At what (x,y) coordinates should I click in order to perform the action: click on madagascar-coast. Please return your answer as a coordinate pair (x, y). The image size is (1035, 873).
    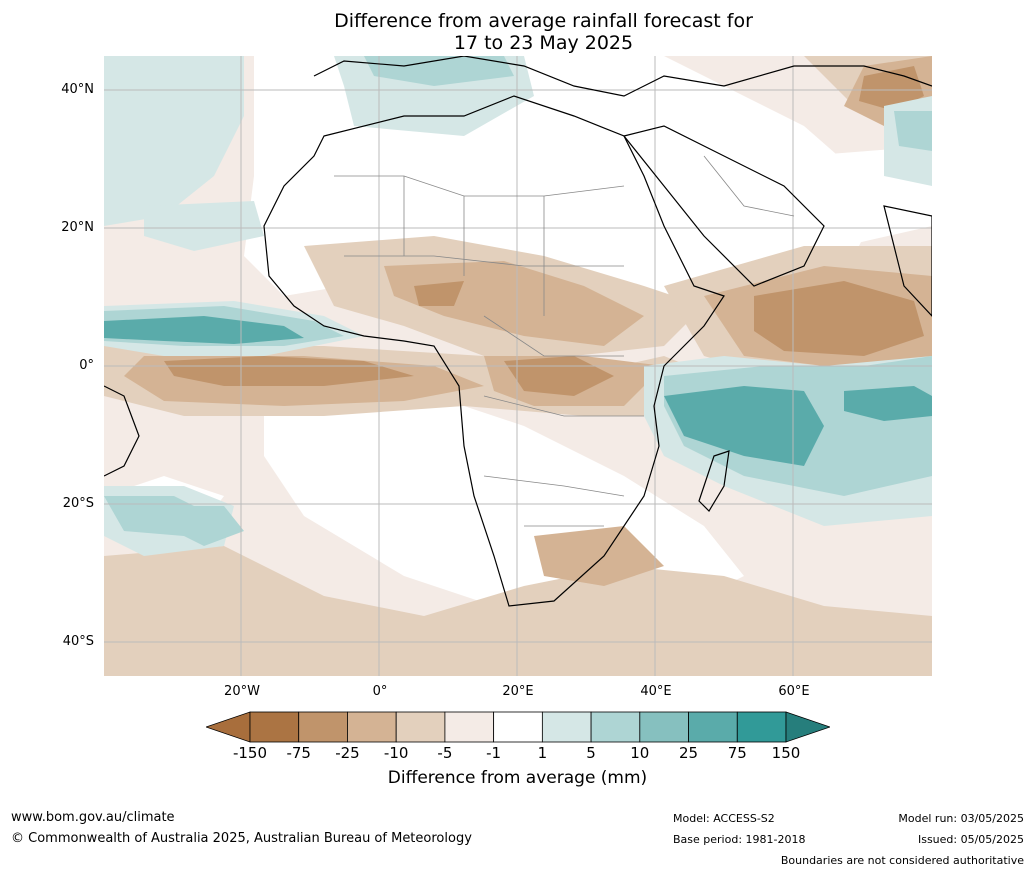
    Looking at the image, I should click on (714, 481).